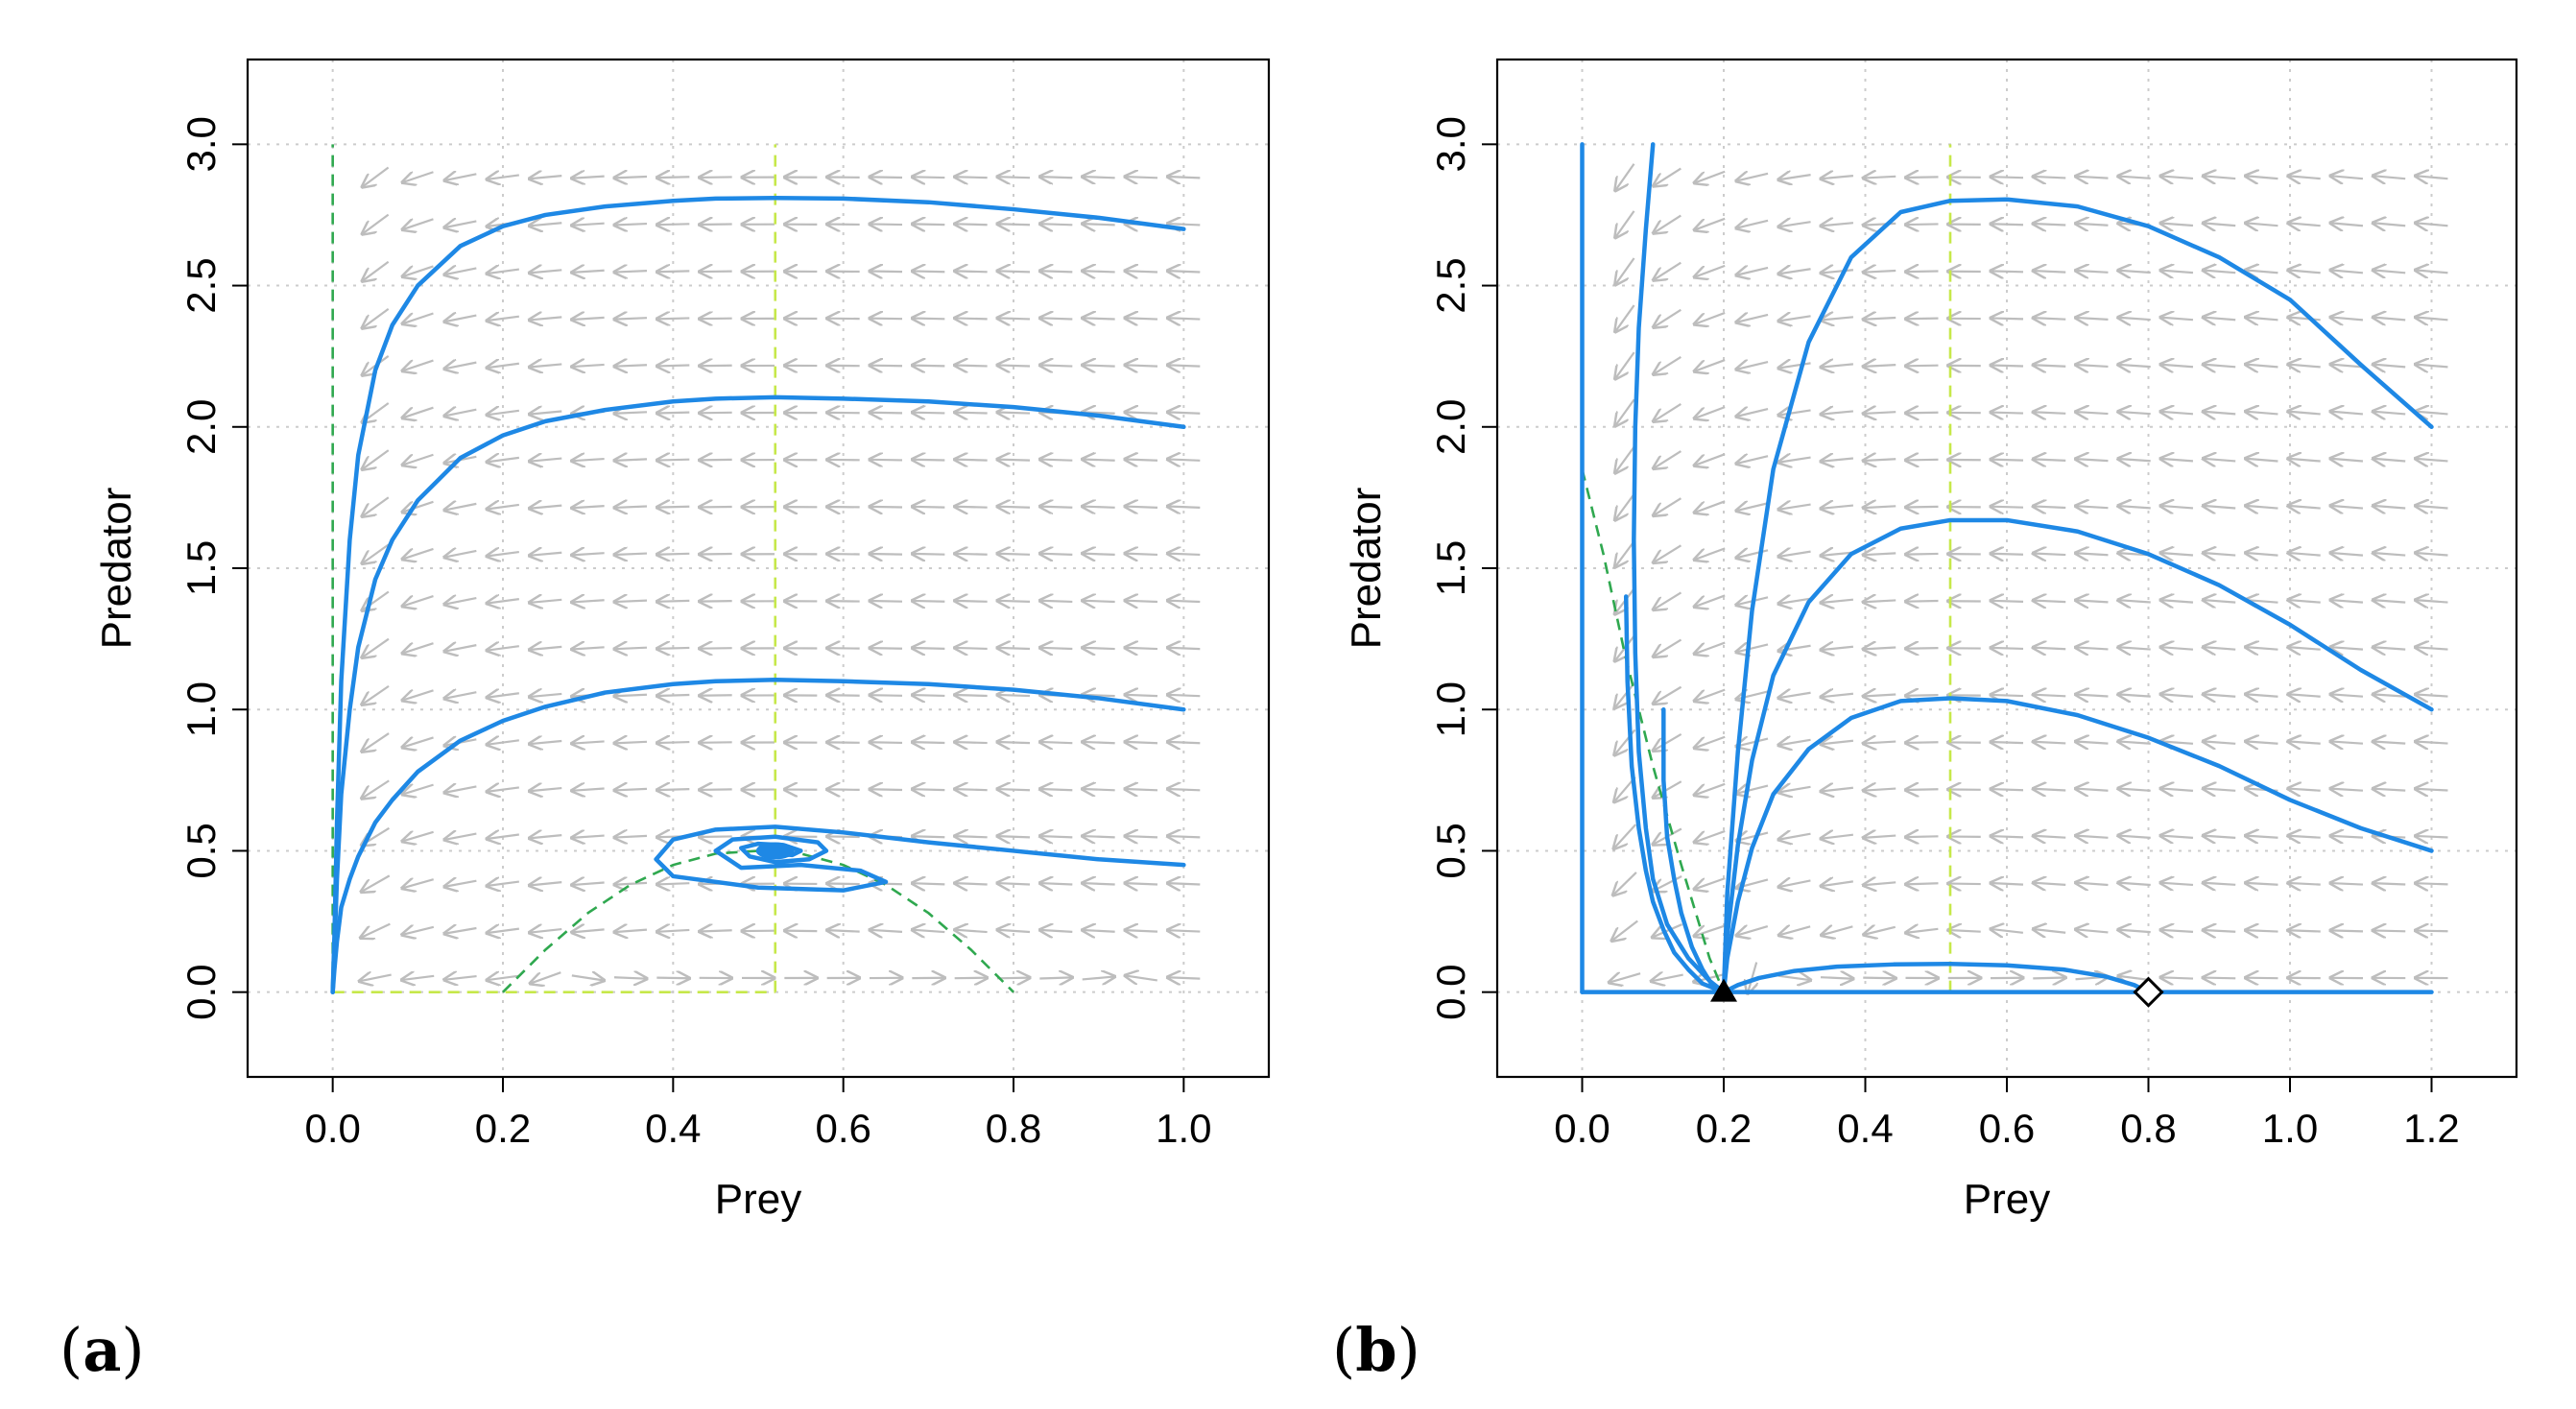 This screenshot has width=2576, height=1409. I want to click on panel-b-x-tick-label-3: 0.6, so click(2007, 1128).